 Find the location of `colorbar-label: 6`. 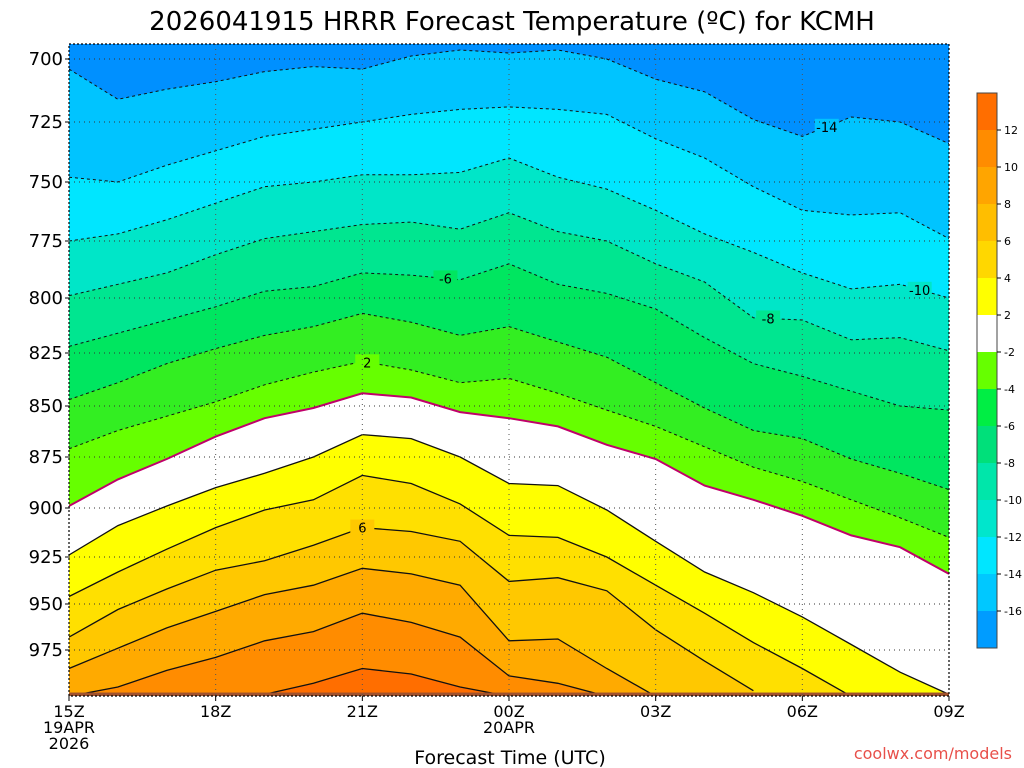

colorbar-label: 6 is located at coordinates (1007, 241).